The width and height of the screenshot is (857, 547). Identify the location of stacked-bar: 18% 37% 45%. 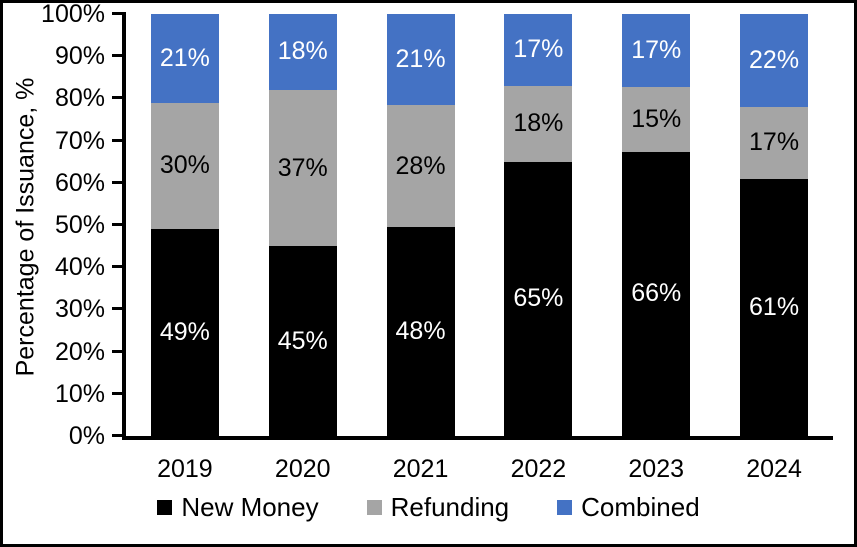
(302, 225).